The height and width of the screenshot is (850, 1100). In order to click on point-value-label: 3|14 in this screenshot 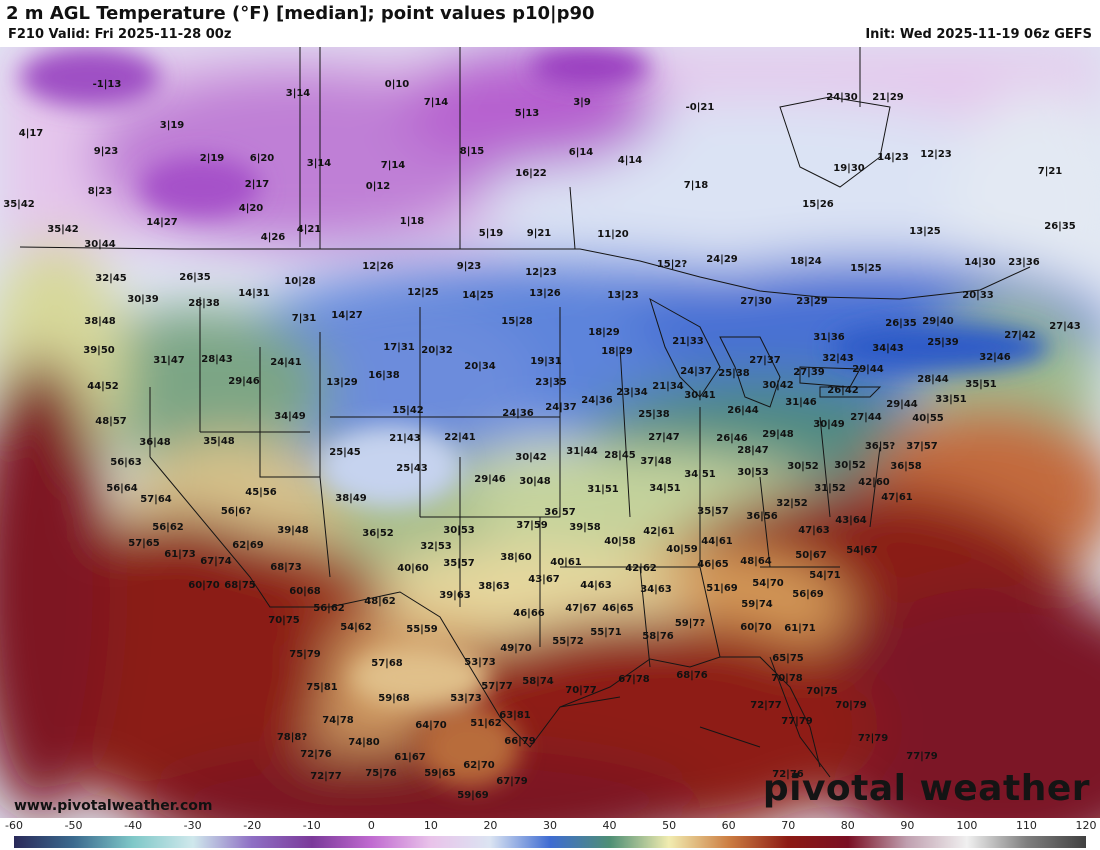, I will do `click(298, 93)`.